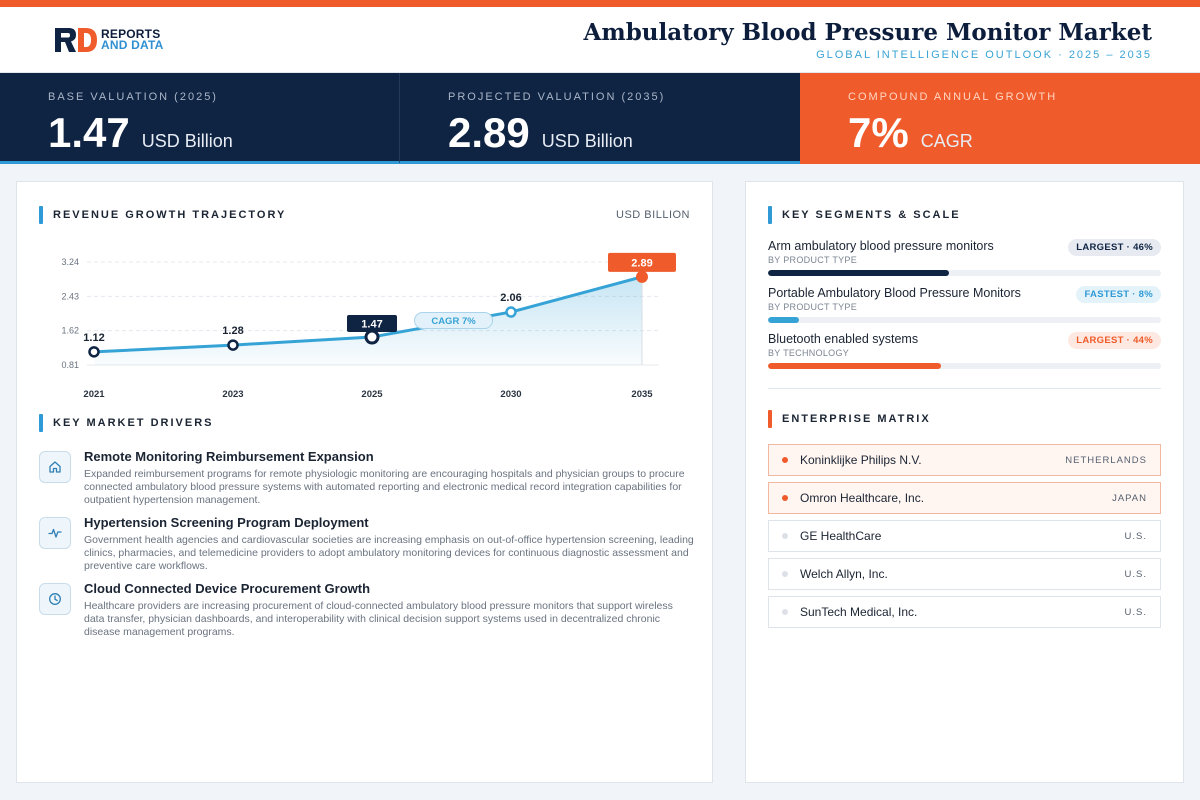  Describe the element at coordinates (1114, 340) in the screenshot. I see `segment-badge: LARGEST · 44%` at that location.